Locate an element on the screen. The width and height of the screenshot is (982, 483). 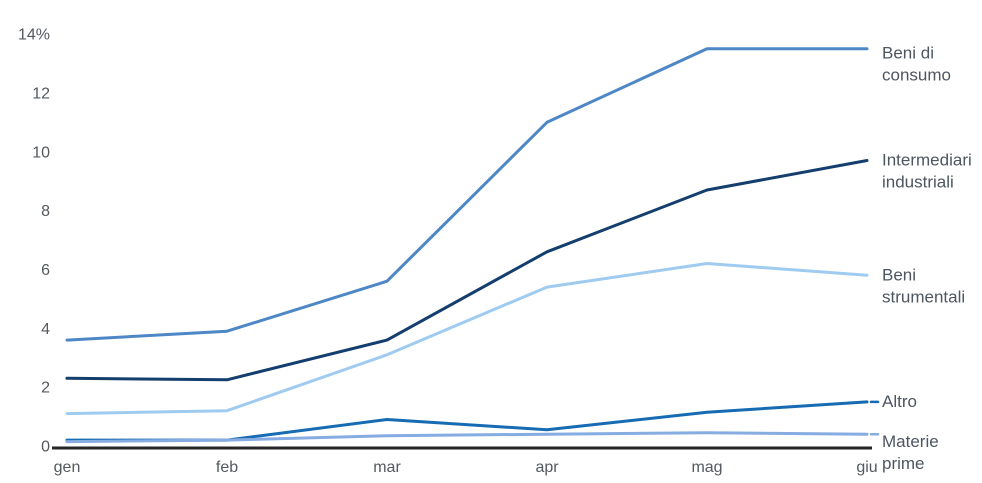
series-line-materie-prime is located at coordinates (467, 437).